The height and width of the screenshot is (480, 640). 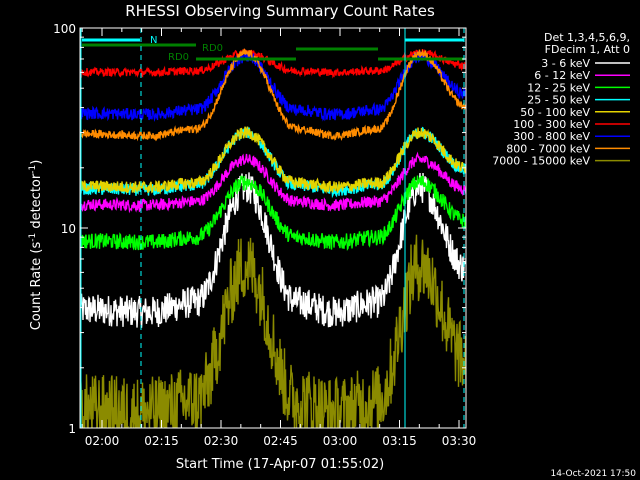 What do you see at coordinates (212, 48) in the screenshot?
I see `rd-label-2: RD0` at bounding box center [212, 48].